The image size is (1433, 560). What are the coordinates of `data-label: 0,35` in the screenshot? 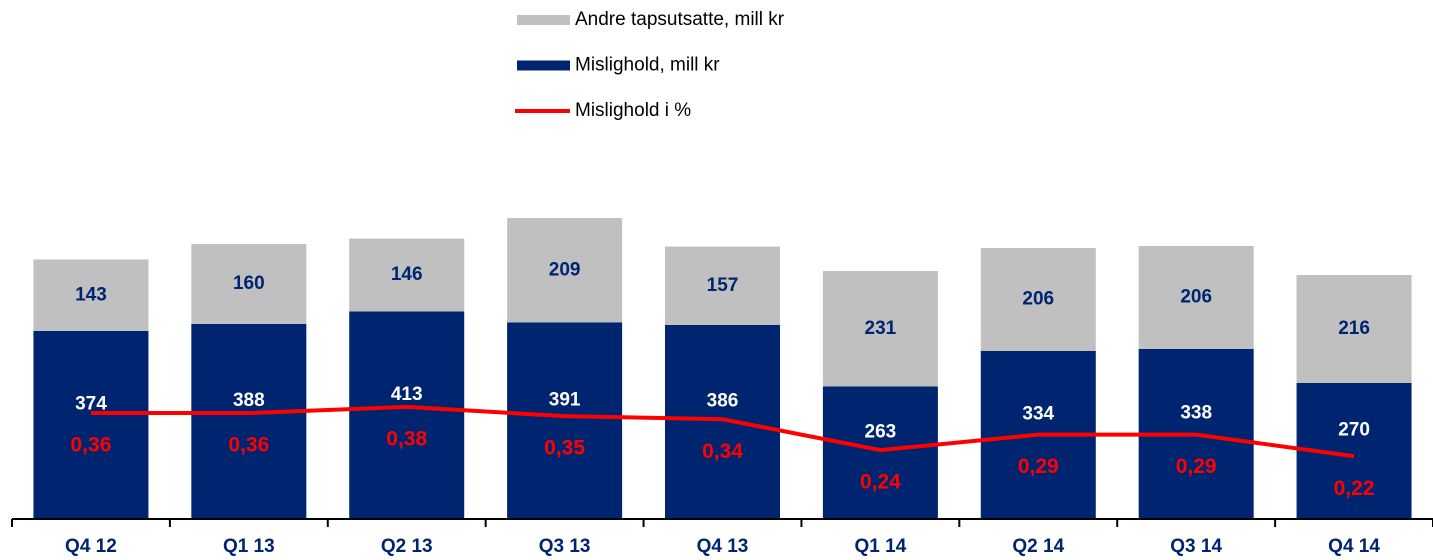 It's located at (564, 448).